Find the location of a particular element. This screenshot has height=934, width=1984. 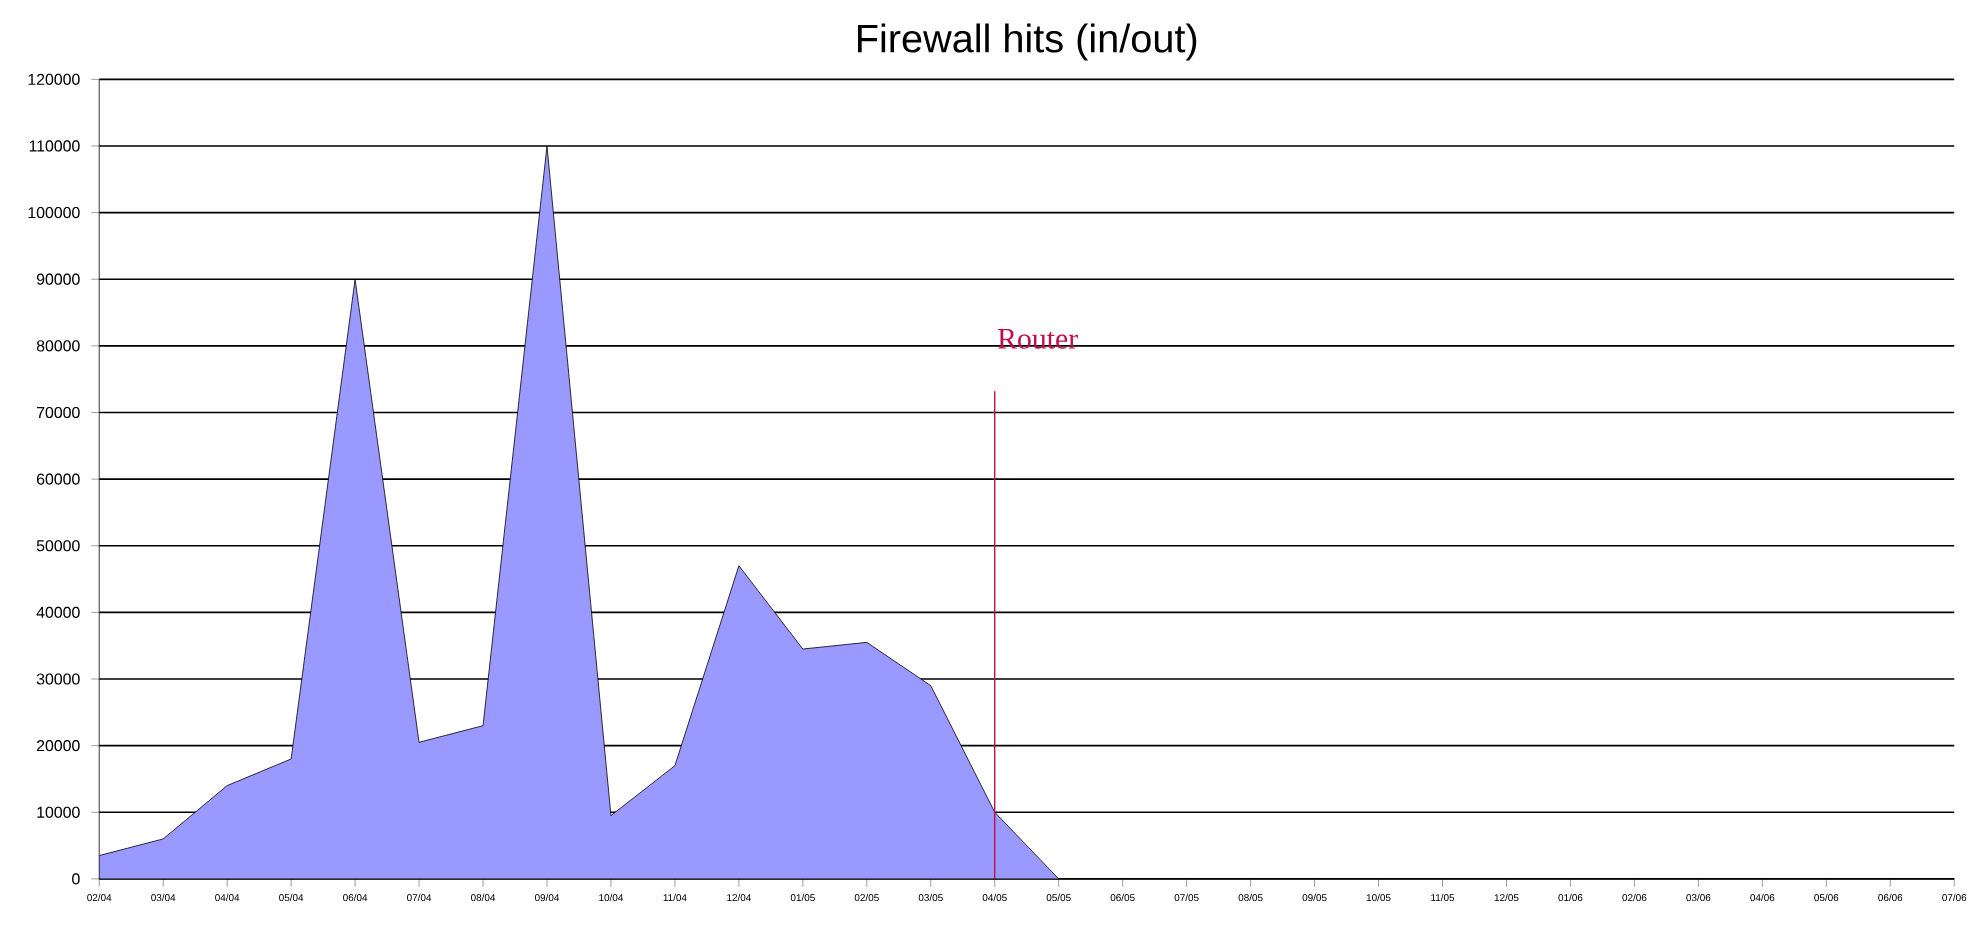

ref-line-label: Router is located at coordinates (1038, 338).